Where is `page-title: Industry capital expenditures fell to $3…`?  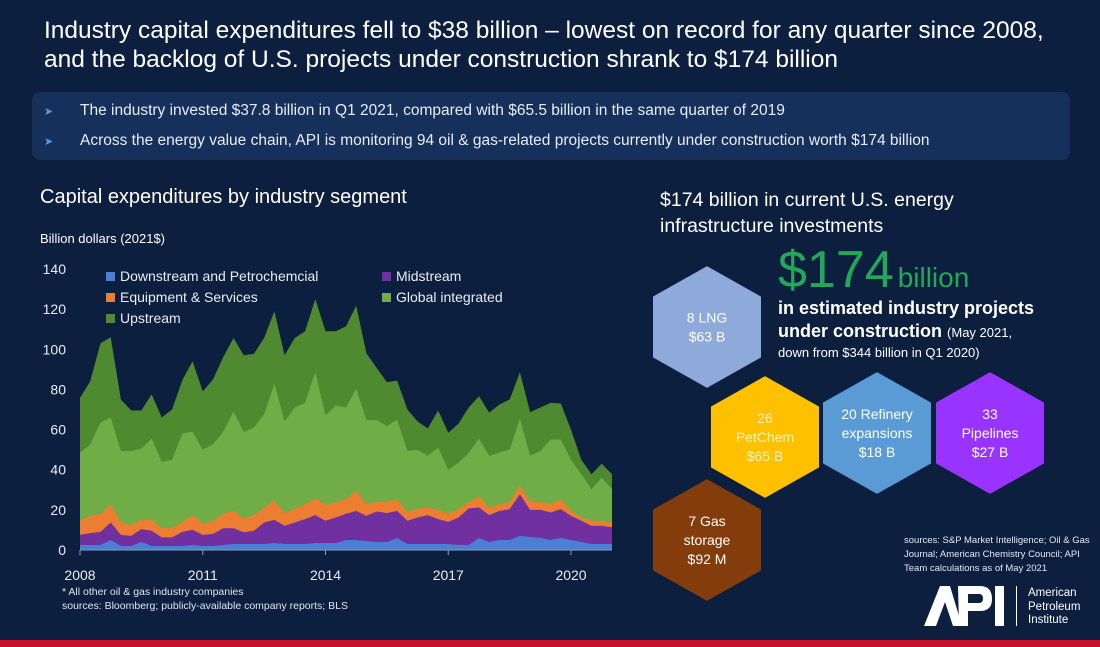 page-title: Industry capital expenditures fell to $3… is located at coordinates (544, 45).